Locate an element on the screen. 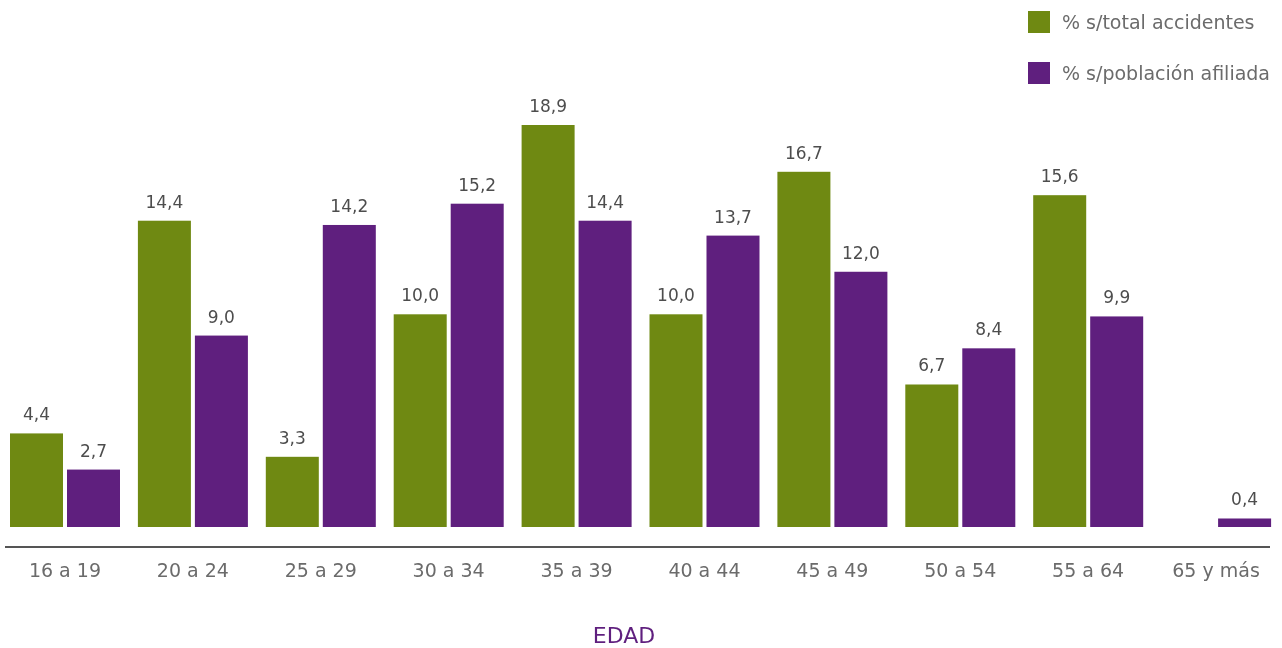 This screenshot has height=648, width=1282. x-tick-label: 65 y más is located at coordinates (1216, 570).